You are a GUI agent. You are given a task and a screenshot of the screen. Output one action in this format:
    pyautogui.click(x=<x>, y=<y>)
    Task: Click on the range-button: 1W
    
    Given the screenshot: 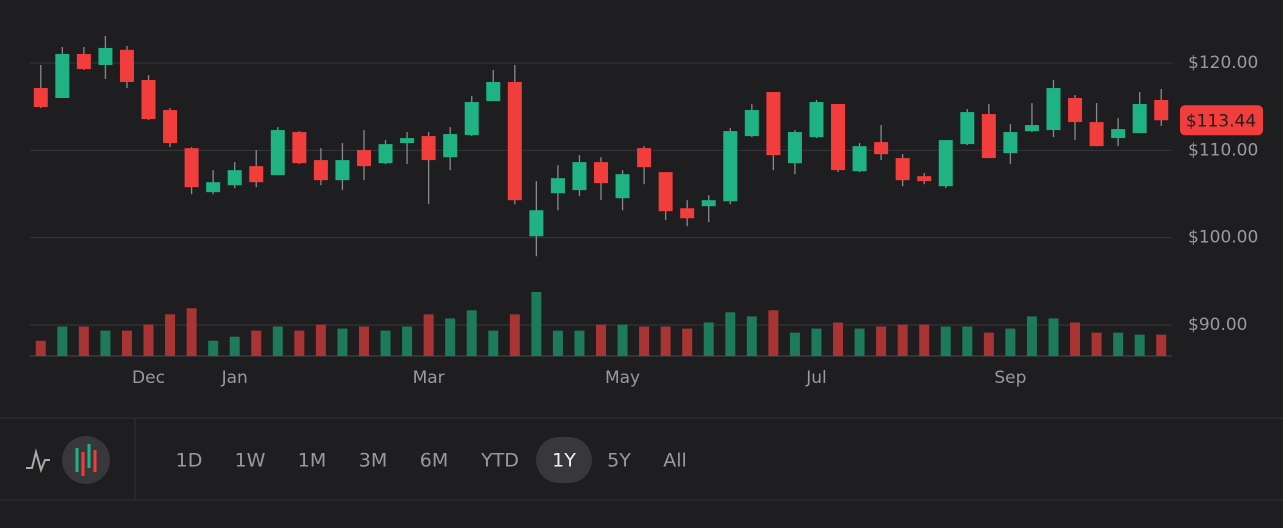 What is the action you would take?
    pyautogui.click(x=250, y=461)
    